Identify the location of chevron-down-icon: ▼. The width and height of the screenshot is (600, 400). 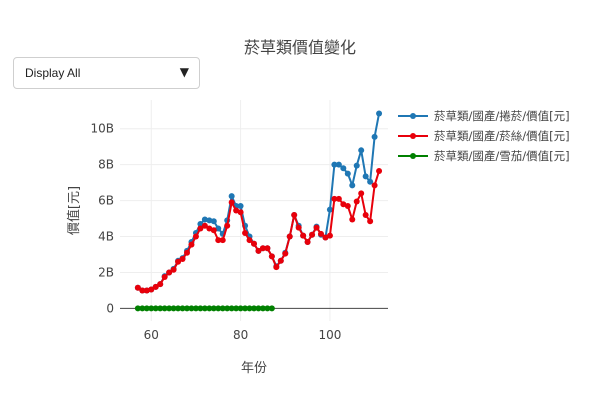
(184, 72).